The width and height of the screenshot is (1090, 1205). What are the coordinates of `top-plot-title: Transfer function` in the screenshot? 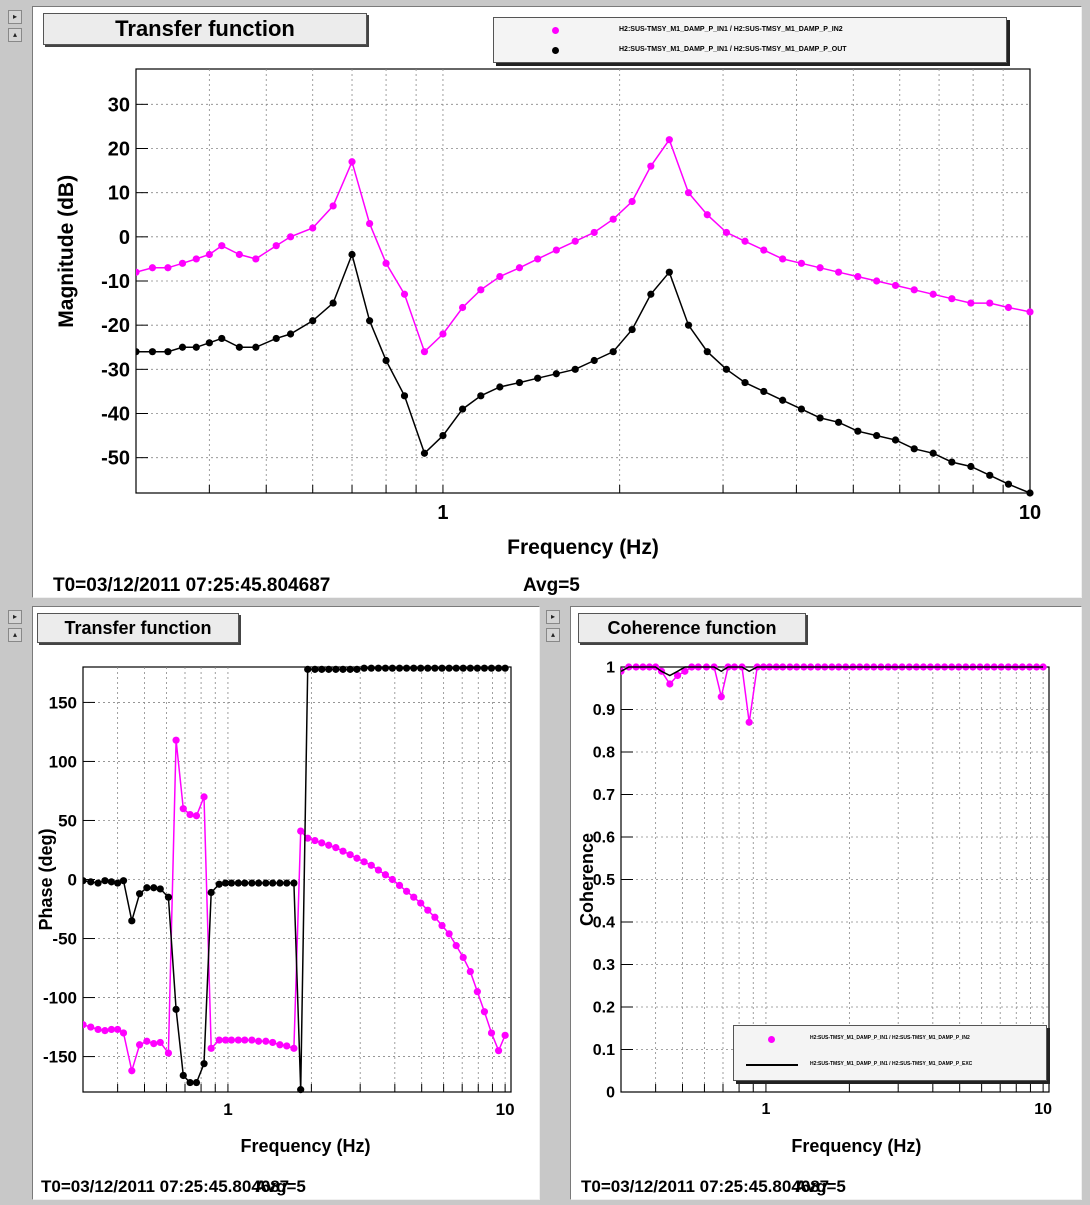 It's located at (205, 29).